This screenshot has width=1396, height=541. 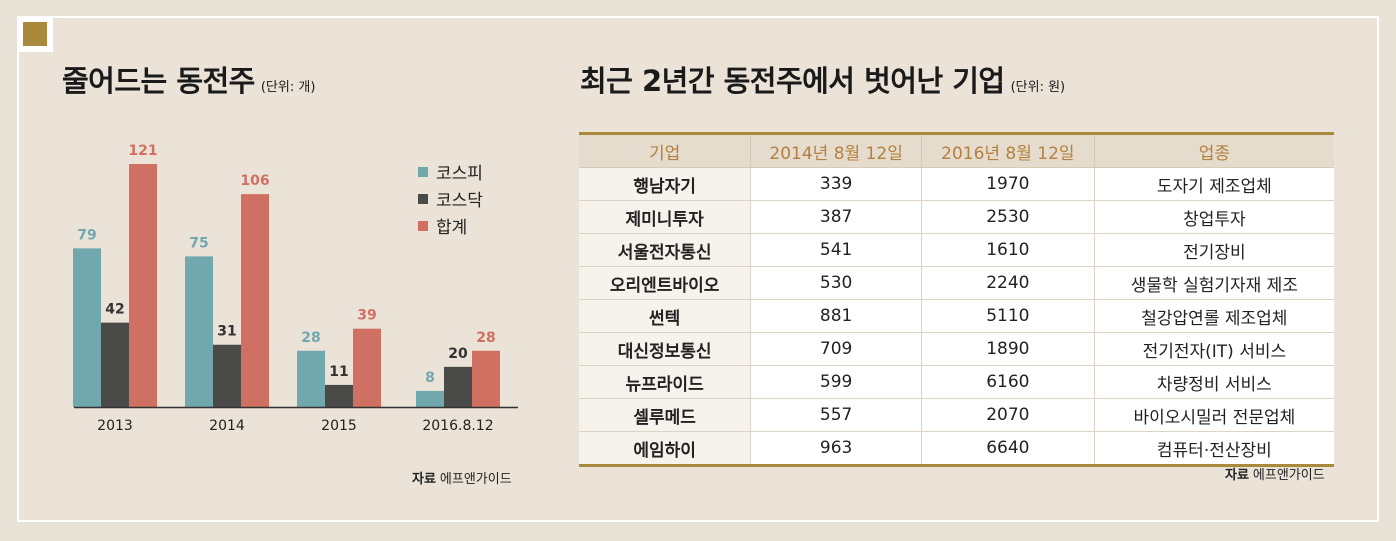 I want to click on table-cell: 컴퓨터·전산장비, so click(x=1214, y=448).